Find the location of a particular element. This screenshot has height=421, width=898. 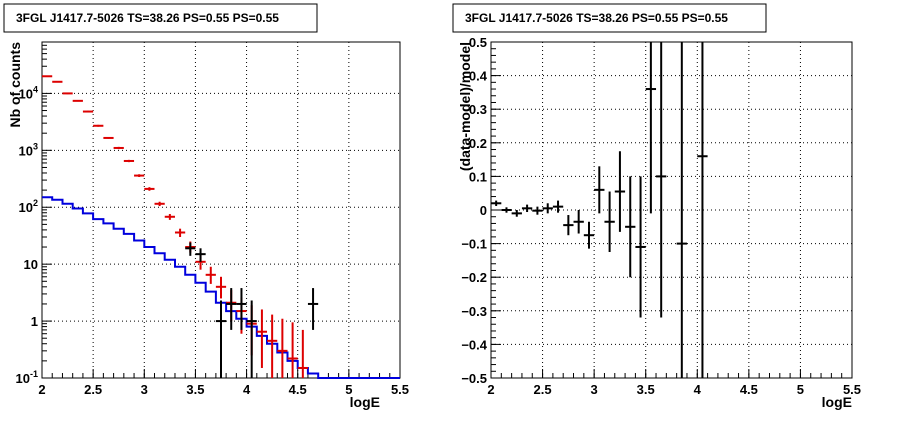

residual-y-axis-label: (data-model)/model is located at coordinates (465, 106).